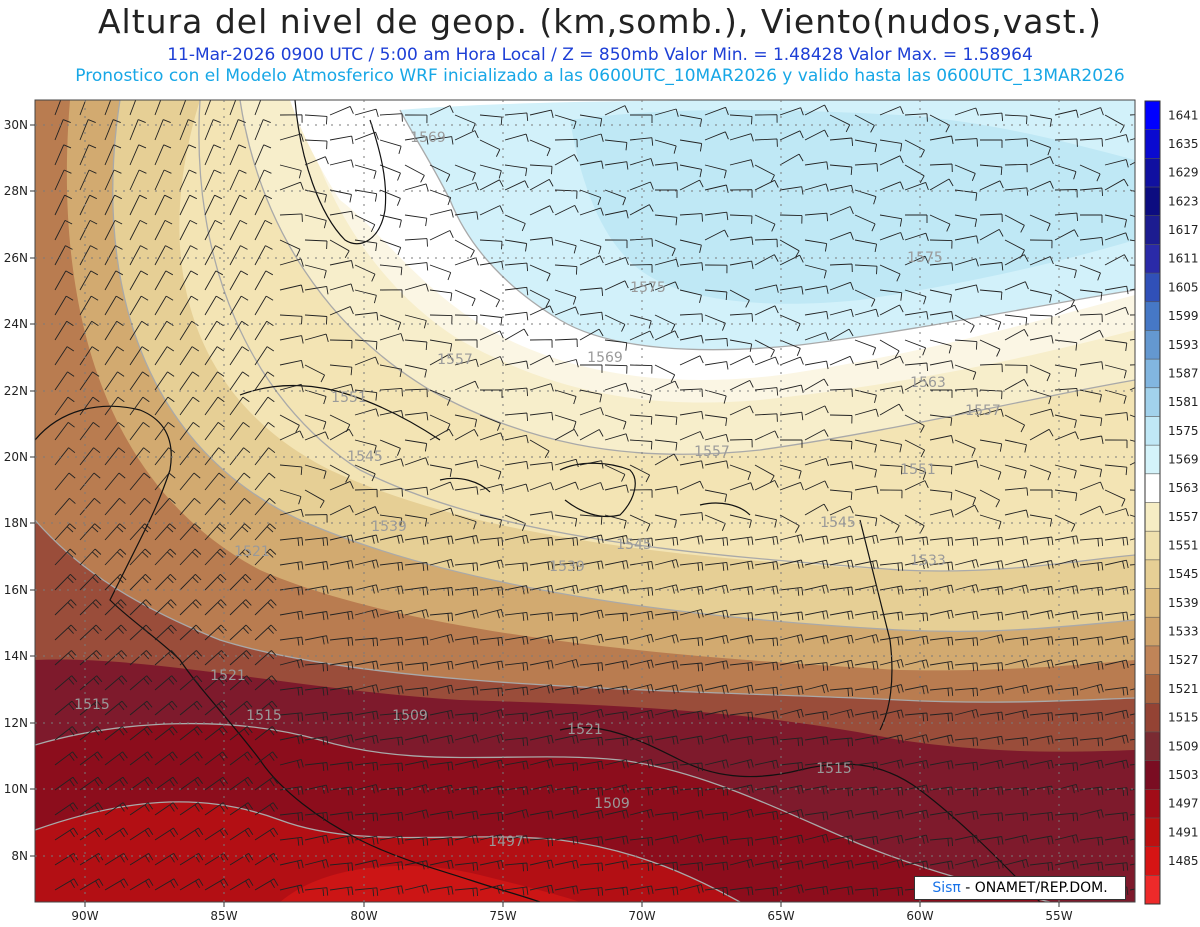  Describe the element at coordinates (502, 916) in the screenshot. I see `lon-label: 75W` at that location.